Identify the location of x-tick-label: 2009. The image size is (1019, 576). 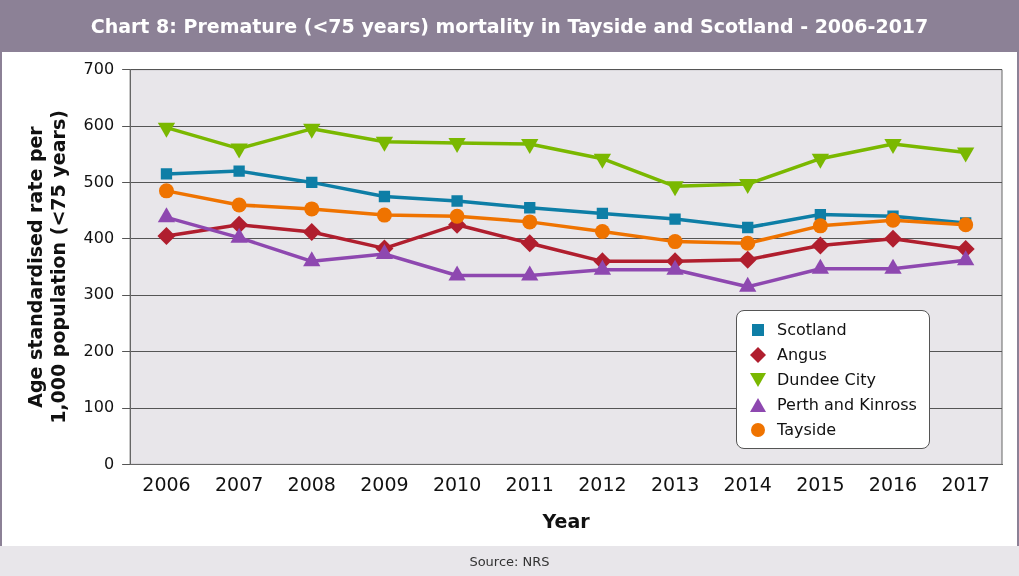
(384, 483).